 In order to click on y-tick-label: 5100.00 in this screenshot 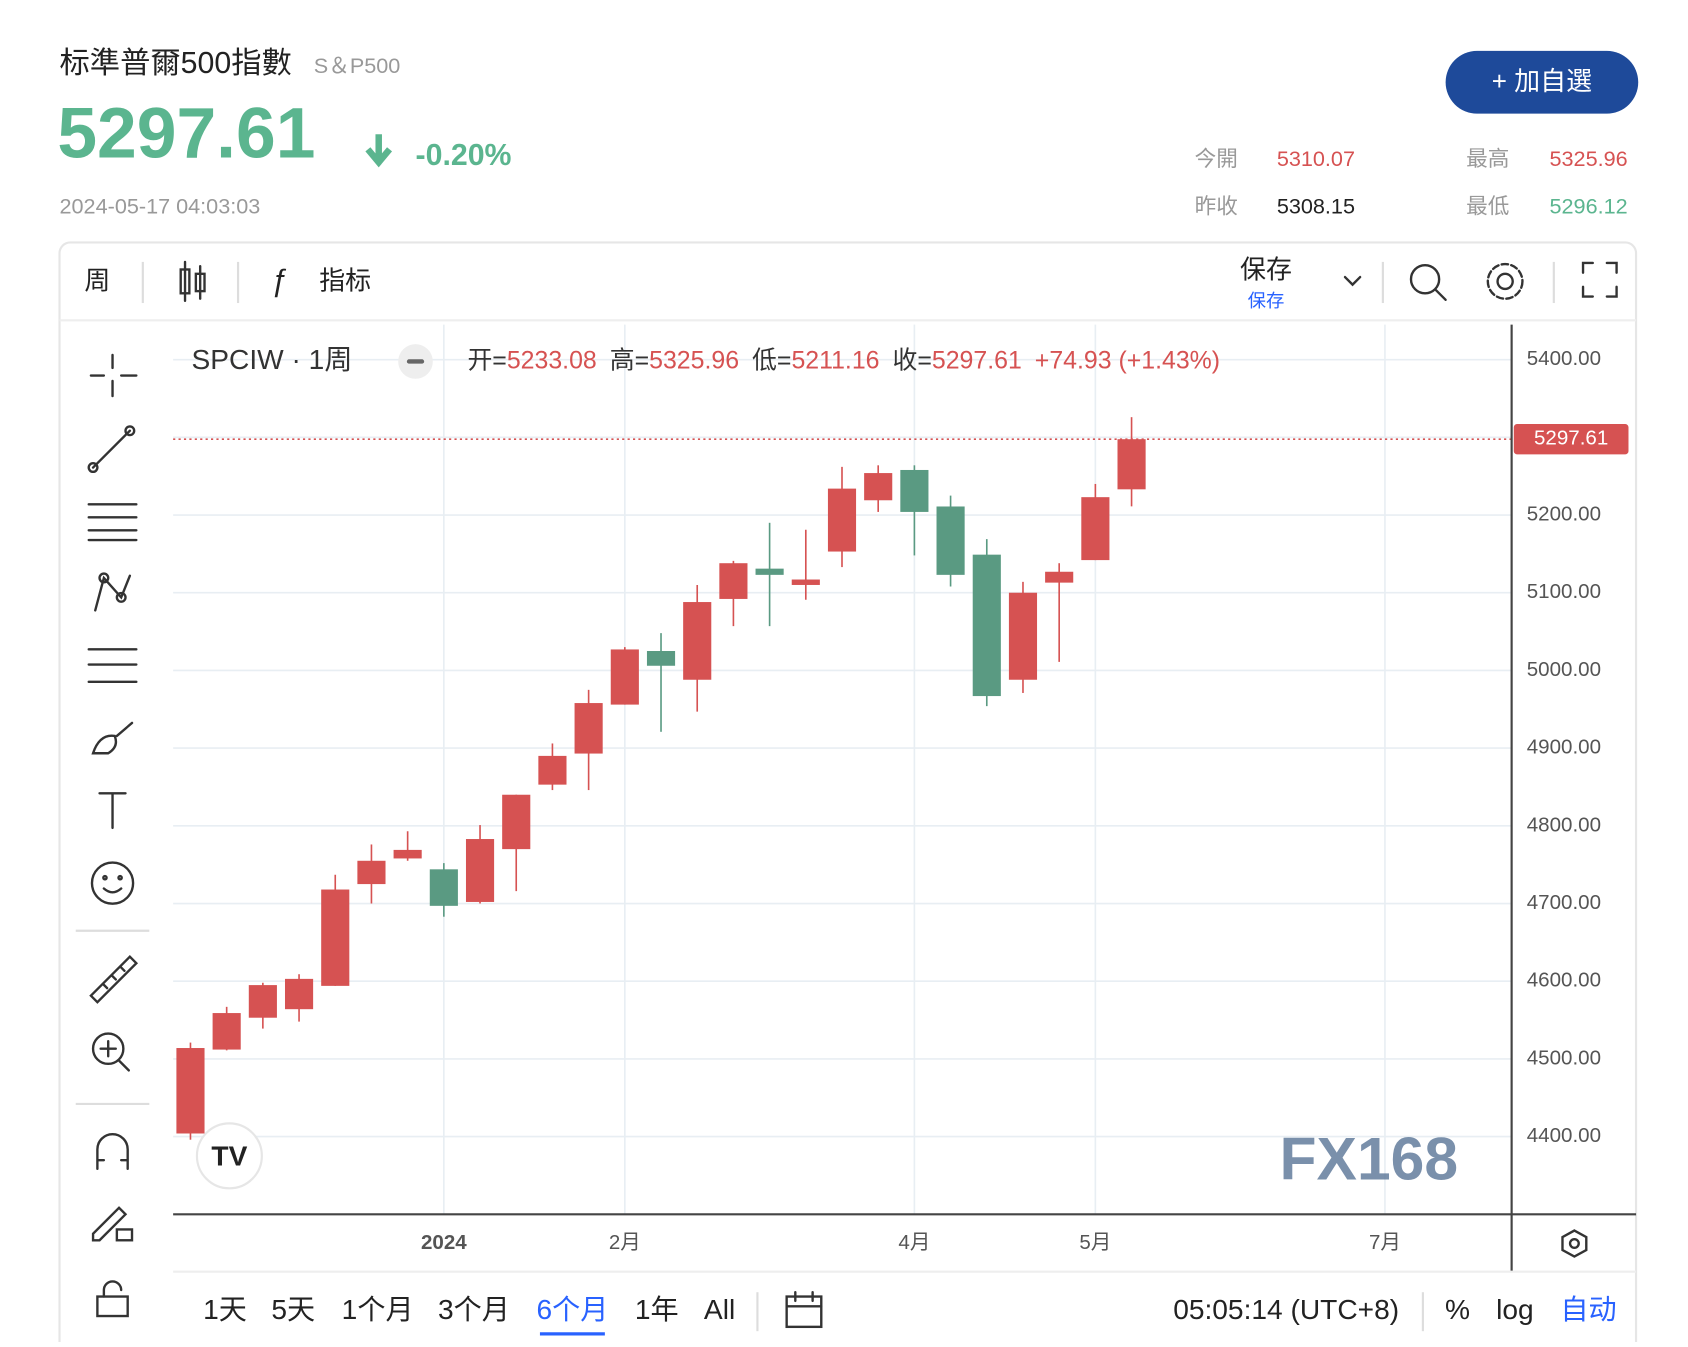, I will do `click(1564, 591)`.